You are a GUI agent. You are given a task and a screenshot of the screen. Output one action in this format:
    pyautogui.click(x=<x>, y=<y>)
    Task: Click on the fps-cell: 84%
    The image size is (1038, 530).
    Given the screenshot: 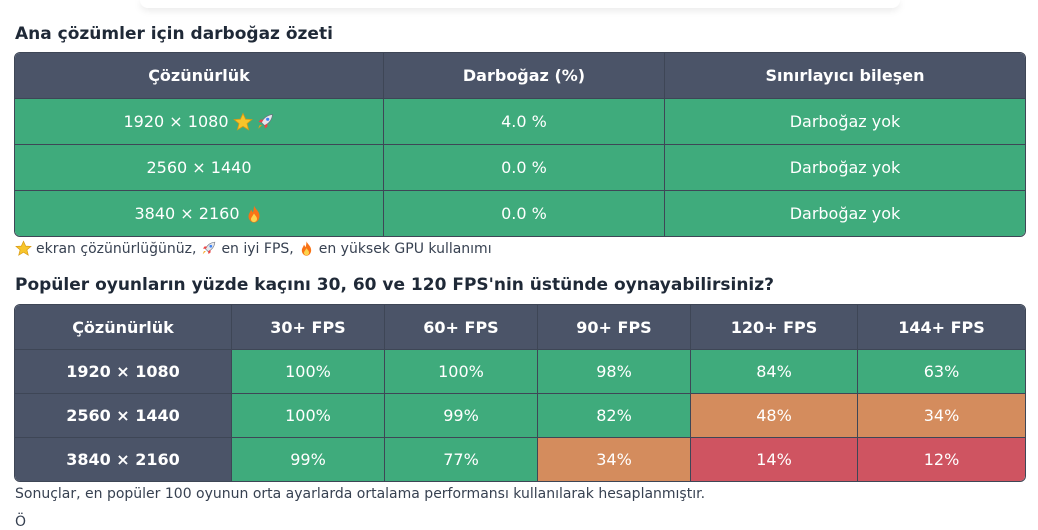 What is the action you would take?
    pyautogui.click(x=774, y=372)
    